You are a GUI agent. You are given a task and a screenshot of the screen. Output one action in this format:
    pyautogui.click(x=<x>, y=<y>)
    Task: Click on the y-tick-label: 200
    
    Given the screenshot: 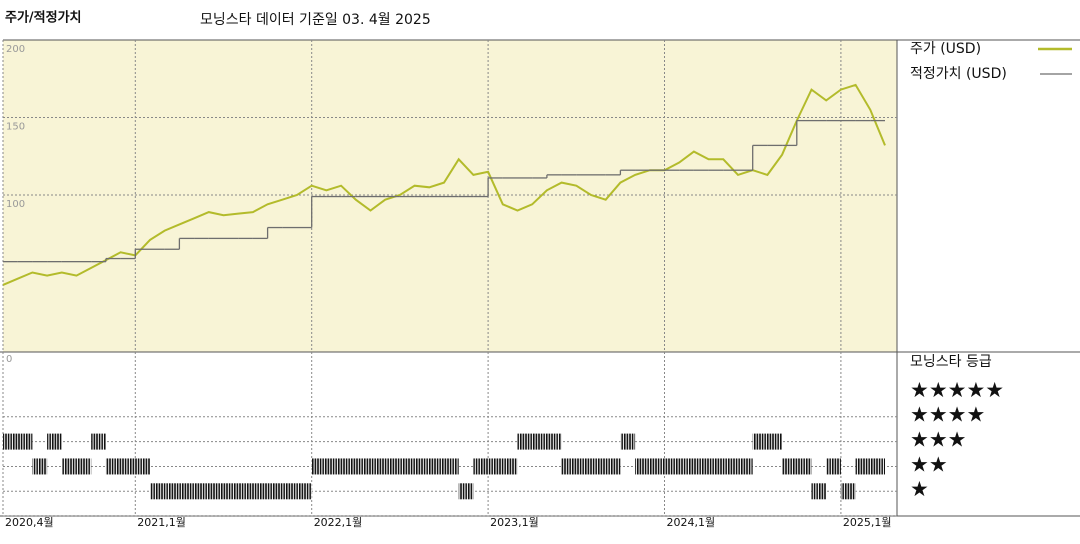 What is the action you would take?
    pyautogui.click(x=15, y=49)
    